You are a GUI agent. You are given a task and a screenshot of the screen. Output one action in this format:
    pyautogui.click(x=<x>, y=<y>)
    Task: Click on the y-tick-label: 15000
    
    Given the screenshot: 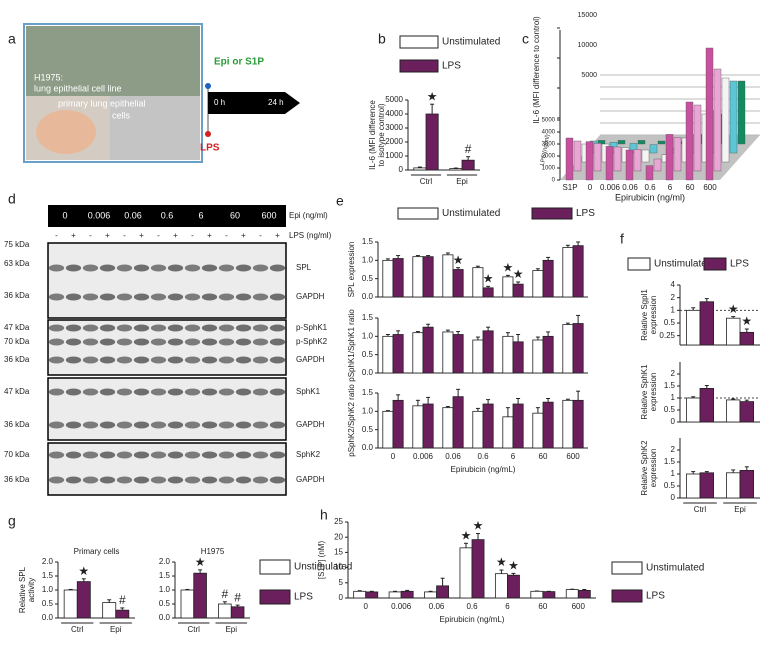 What is the action you would take?
    pyautogui.click(x=588, y=15)
    